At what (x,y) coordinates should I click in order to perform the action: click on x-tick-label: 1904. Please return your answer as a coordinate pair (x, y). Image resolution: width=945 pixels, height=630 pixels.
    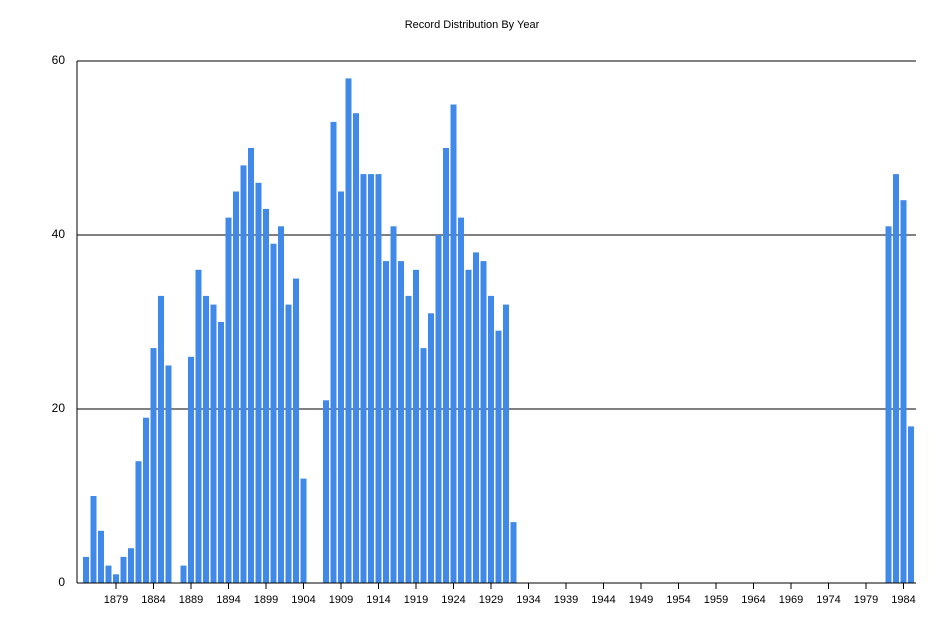
    Looking at the image, I should click on (303, 600).